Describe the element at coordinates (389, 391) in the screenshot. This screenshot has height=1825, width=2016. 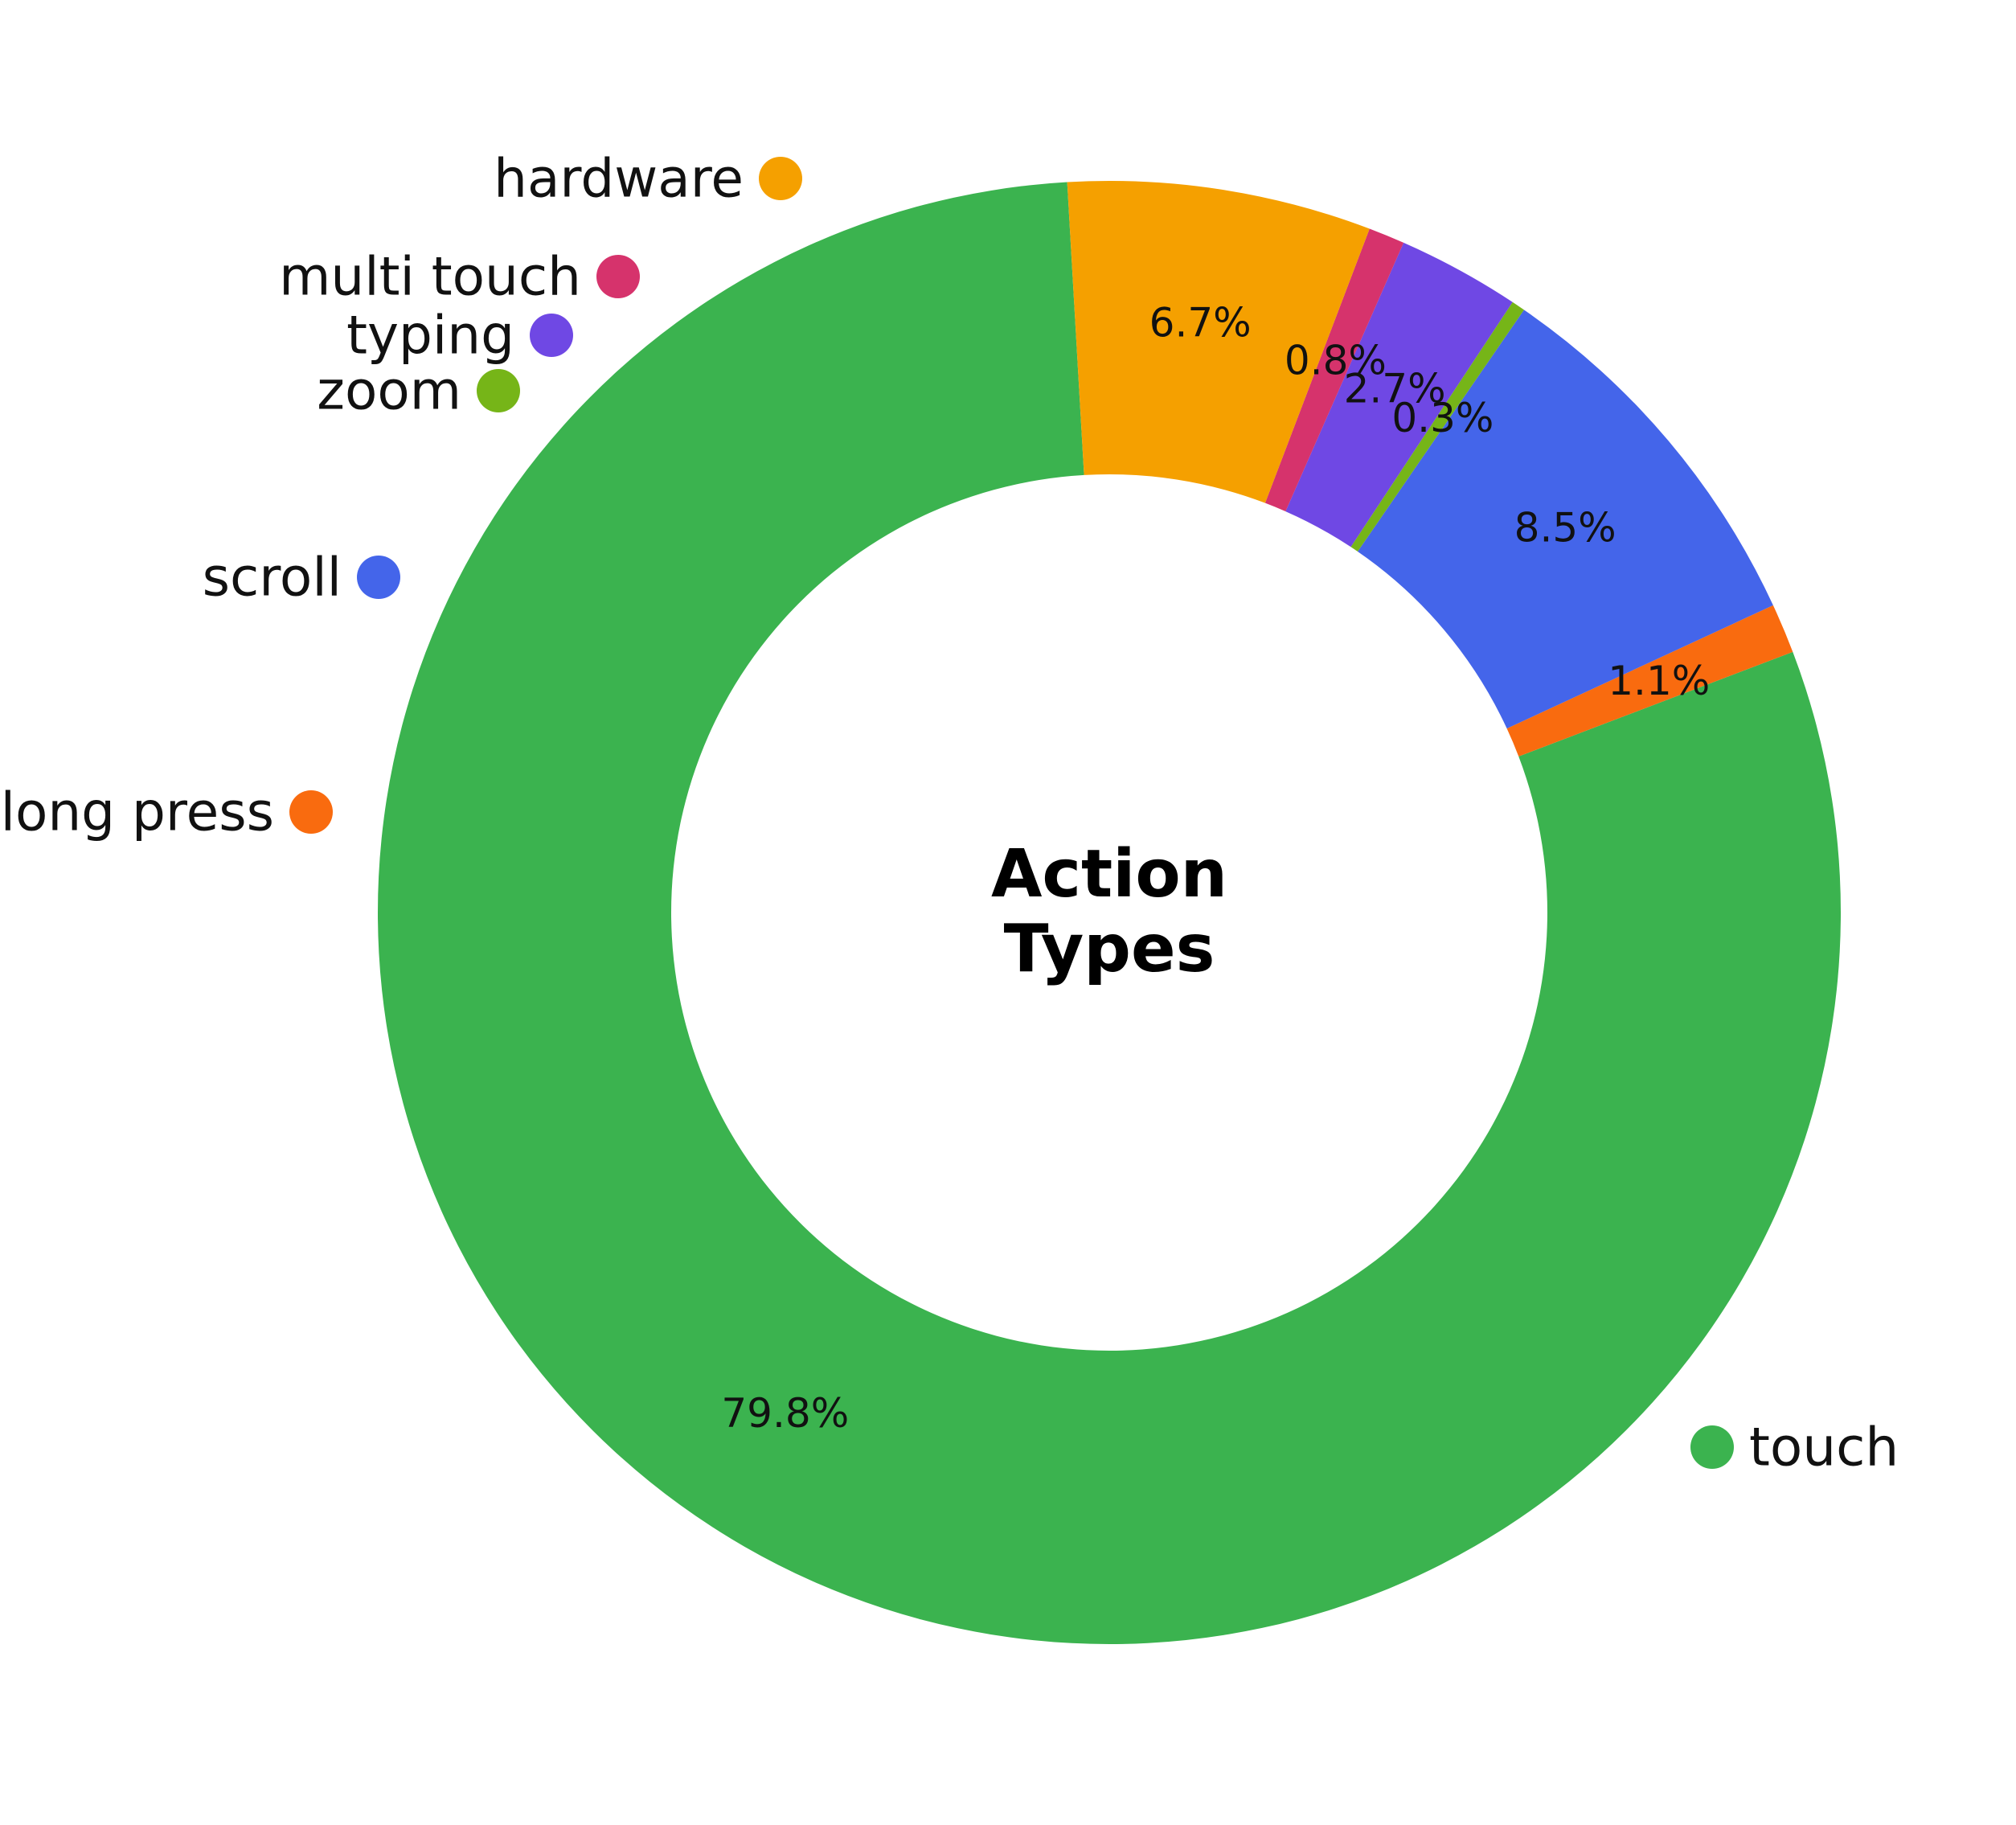
I see `legend-text-zoom: zoom` at that location.